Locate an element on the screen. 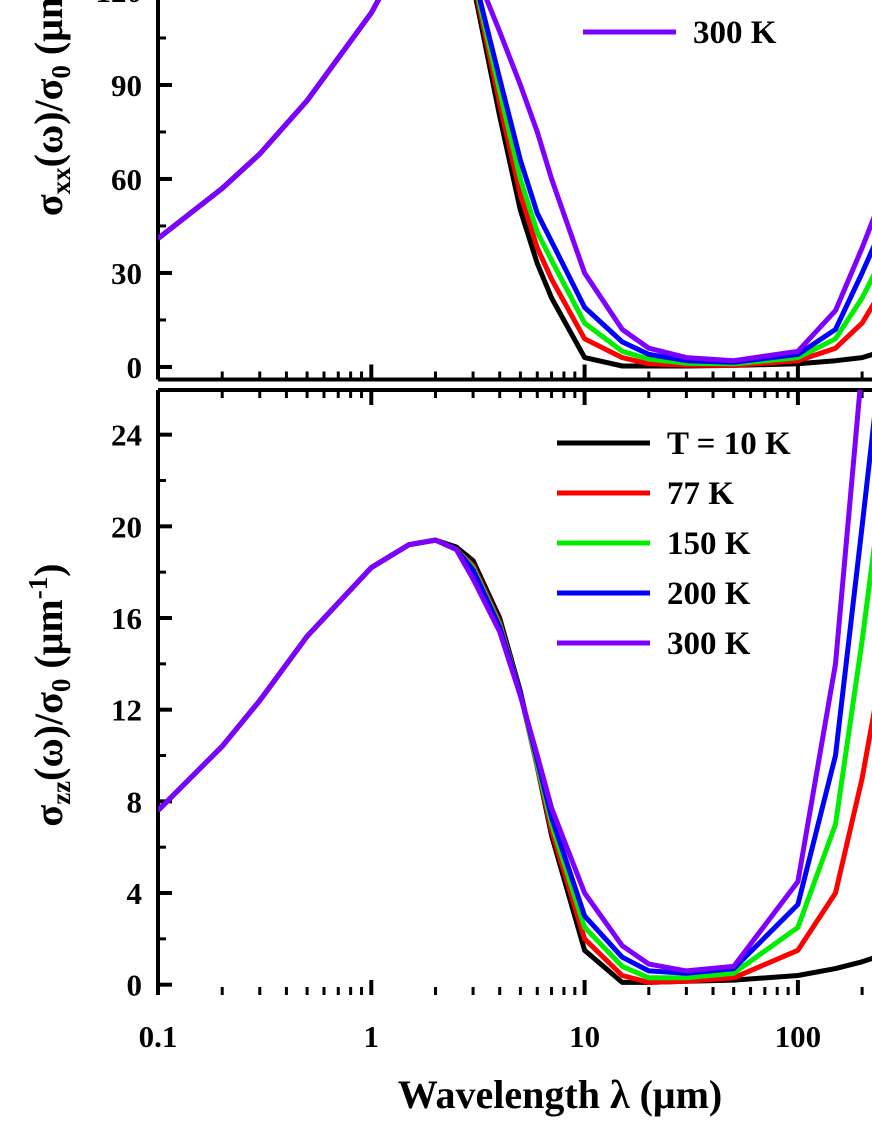 The height and width of the screenshot is (1128, 872). y-axis-title-part: ) is located at coordinates (48, 569).